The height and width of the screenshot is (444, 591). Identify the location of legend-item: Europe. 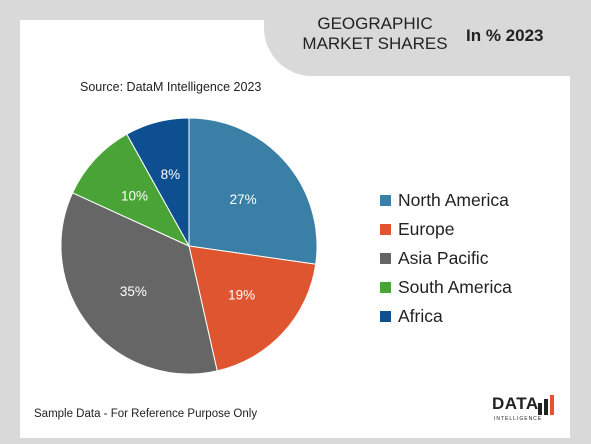
(446, 229).